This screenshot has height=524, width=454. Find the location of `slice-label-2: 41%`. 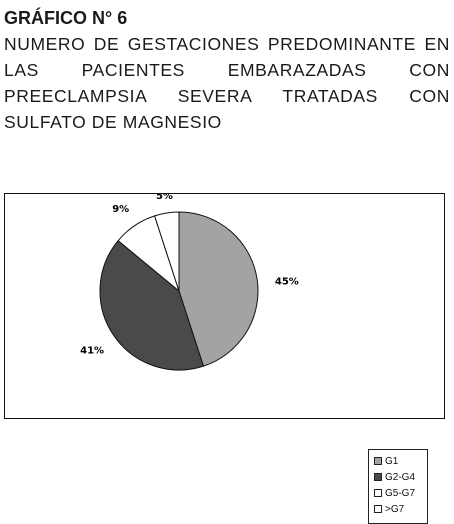

slice-label-2: 41% is located at coordinates (92, 350).